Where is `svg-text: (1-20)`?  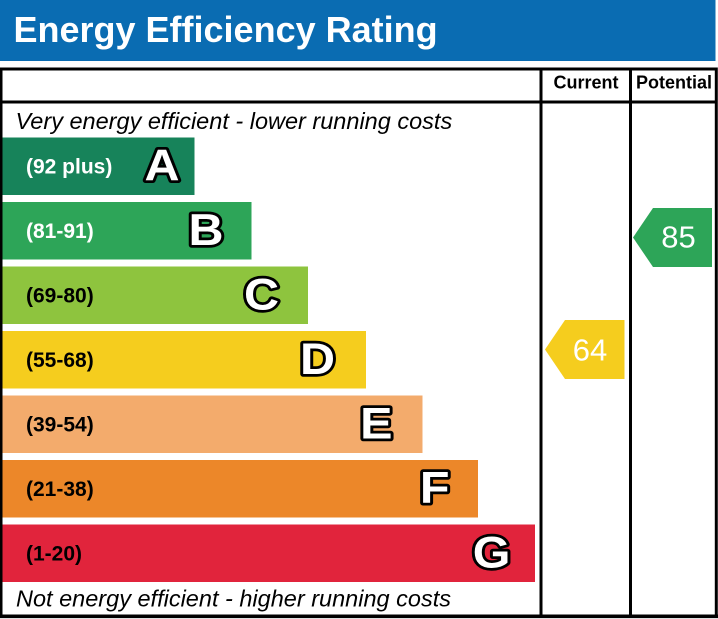 svg-text: (1-20) is located at coordinates (54, 554).